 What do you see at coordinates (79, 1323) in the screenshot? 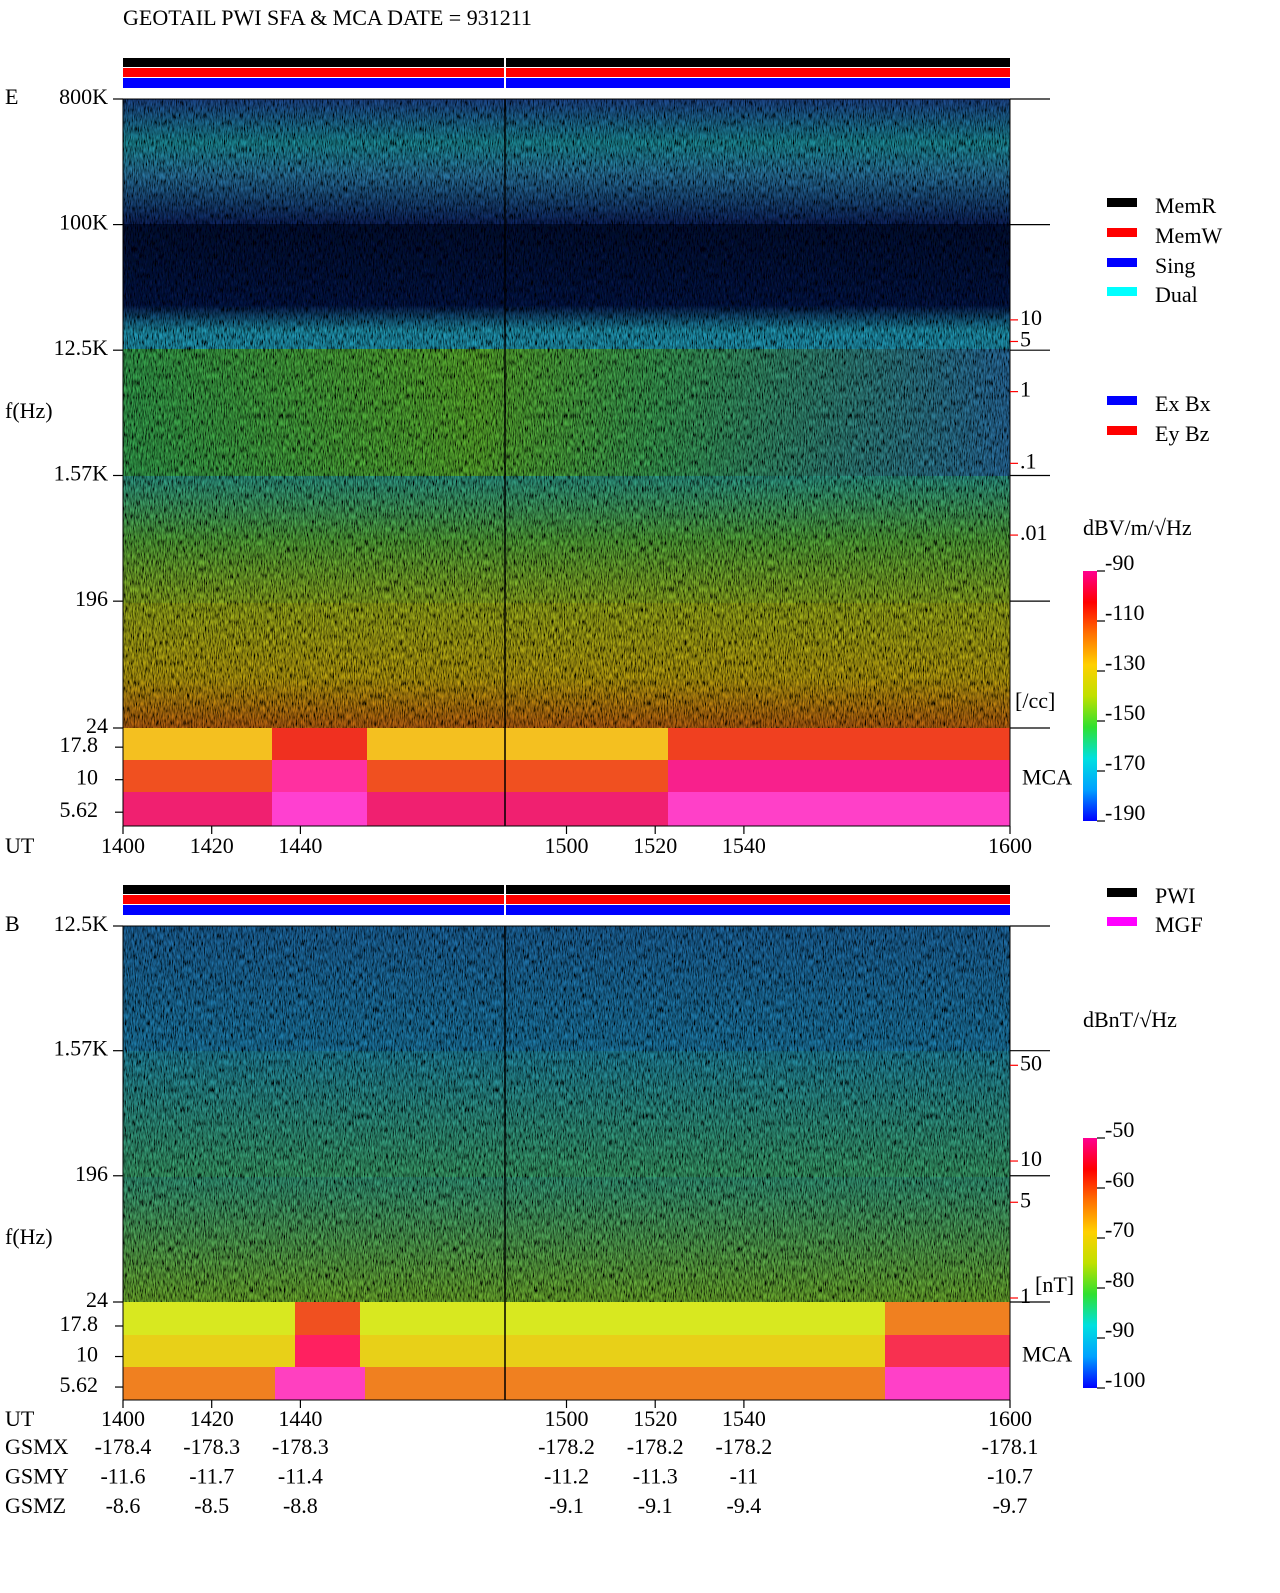
I see `mca-tick-label: 17.8` at bounding box center [79, 1323].